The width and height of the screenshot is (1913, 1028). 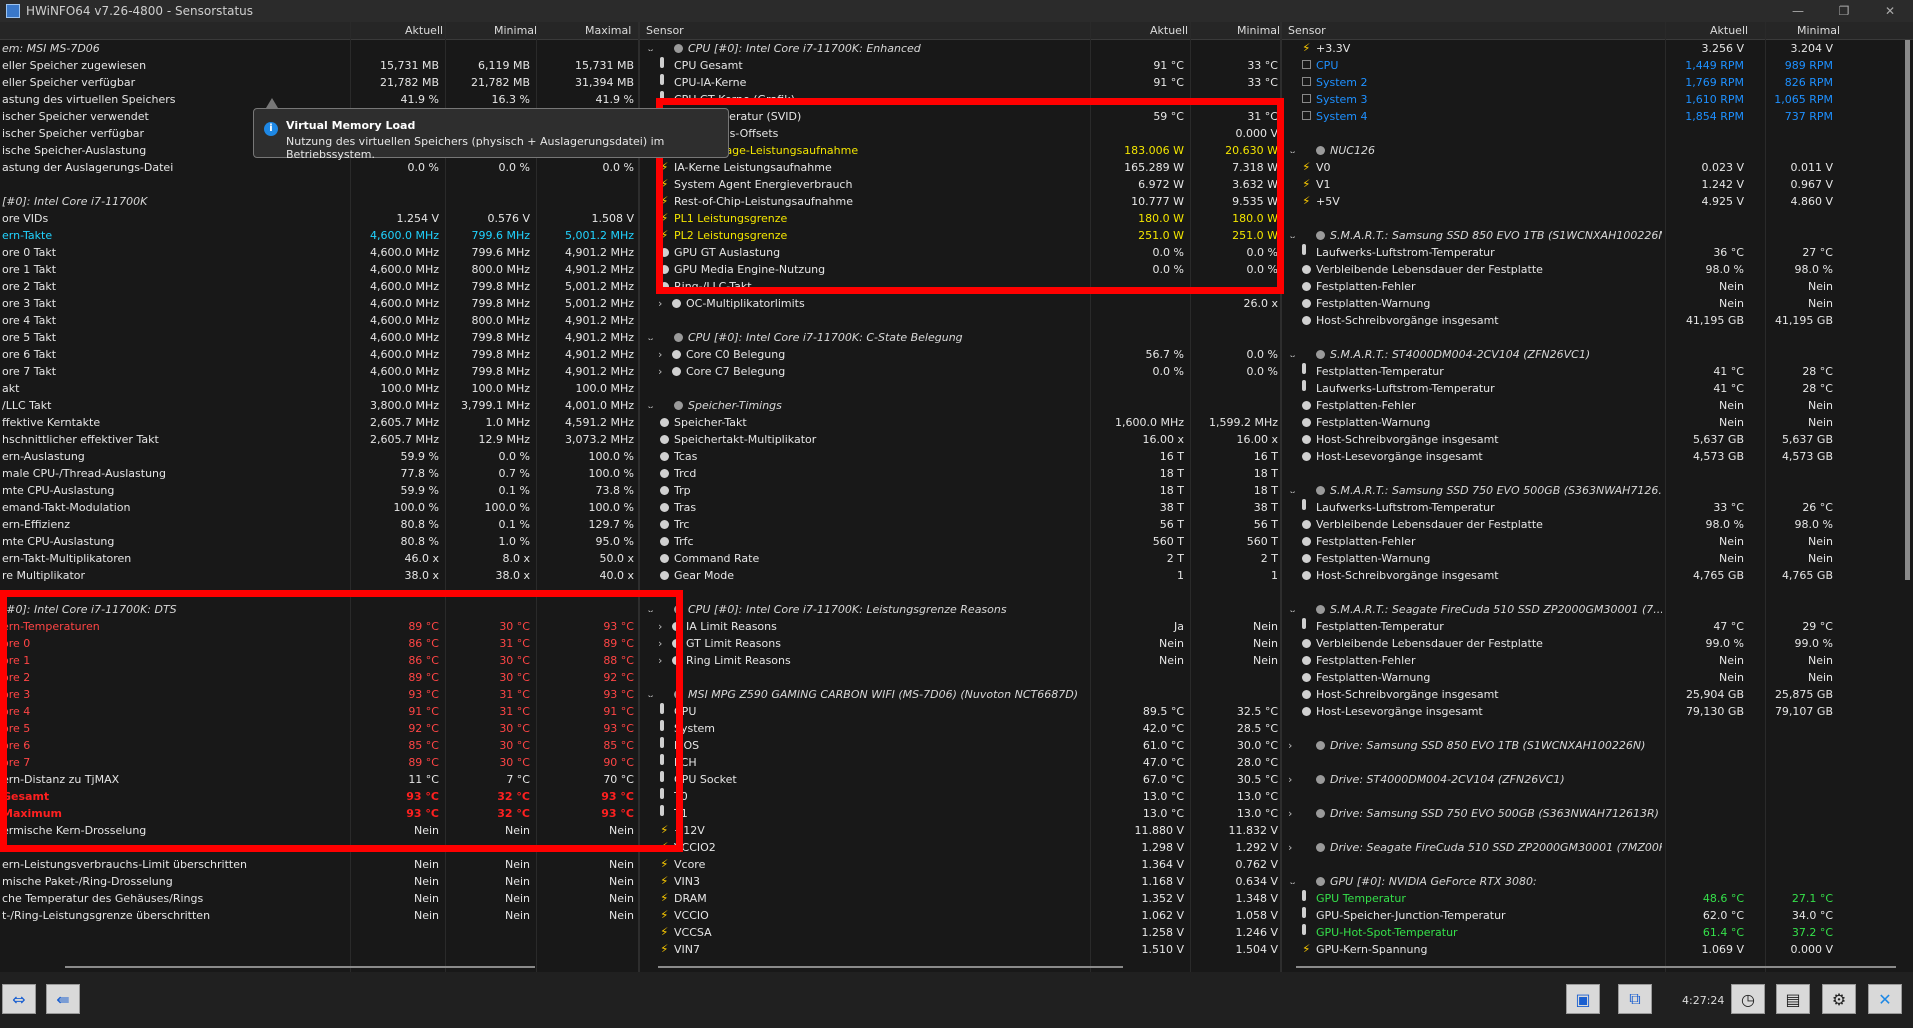 I want to click on minimize-button: —, so click(x=1798, y=11).